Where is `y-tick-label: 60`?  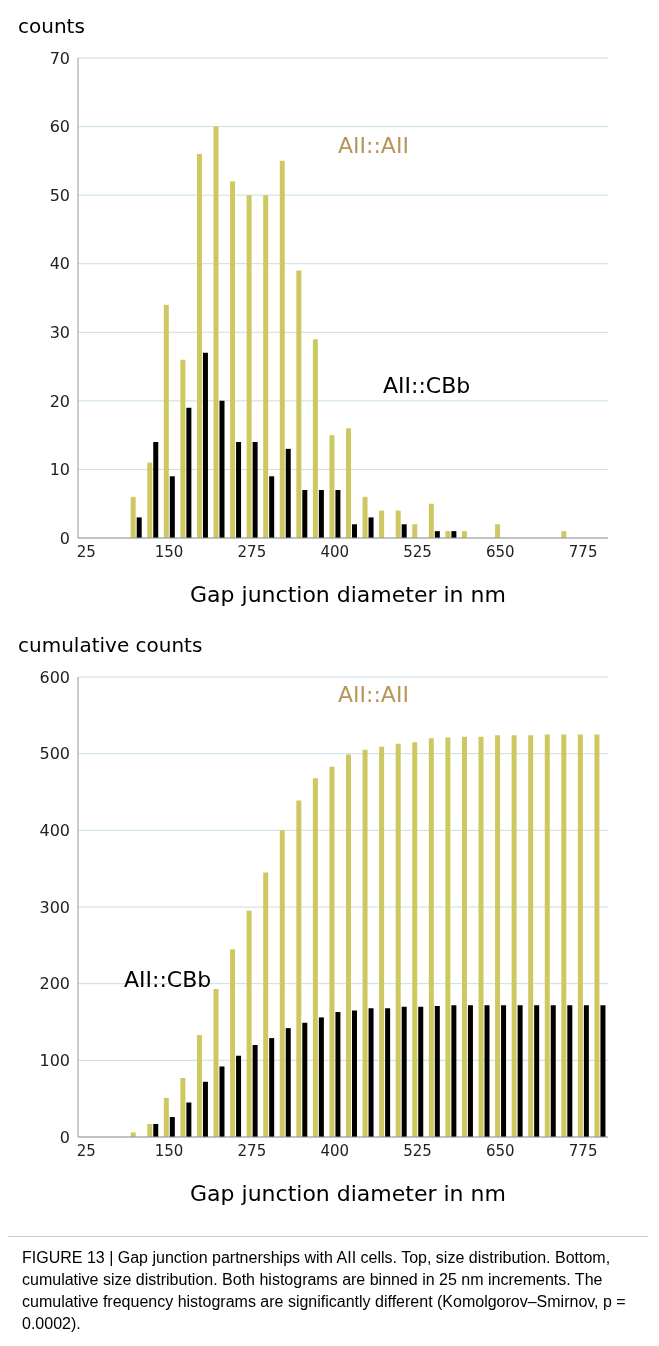
y-tick-label: 60 is located at coordinates (59, 127).